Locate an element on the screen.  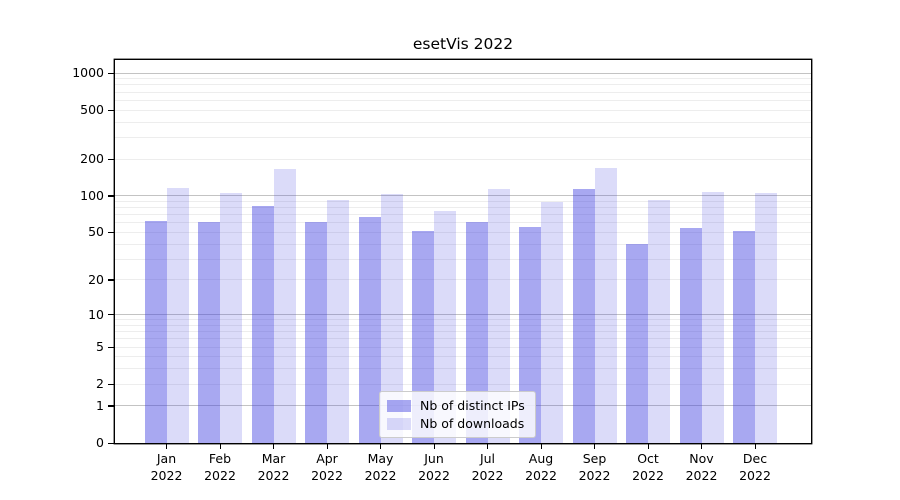
y-axis-tick-label: 10 is located at coordinates (96, 314).